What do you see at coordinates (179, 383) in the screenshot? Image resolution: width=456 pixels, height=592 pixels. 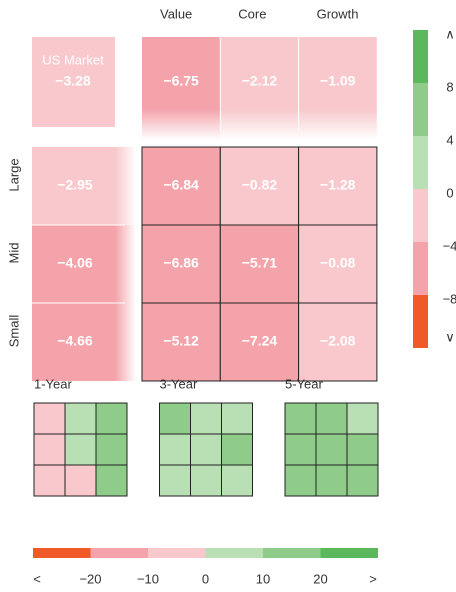 I see `period-title: 3-Year` at bounding box center [179, 383].